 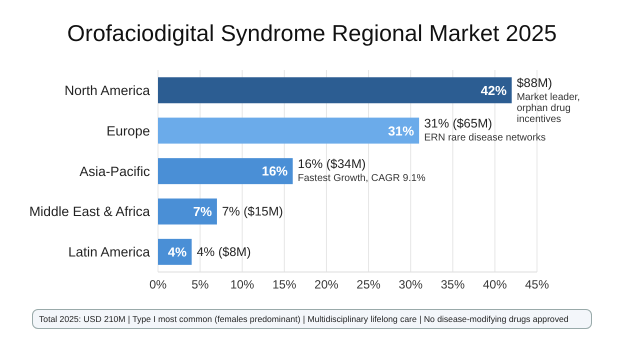 I want to click on x-tick-label: 35%, so click(x=453, y=285).